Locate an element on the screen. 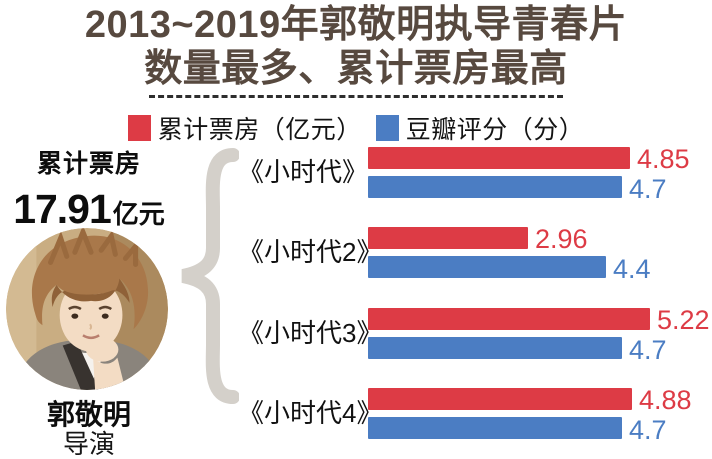 The height and width of the screenshot is (459, 712). director-portrait-illustration is located at coordinates (87, 309).